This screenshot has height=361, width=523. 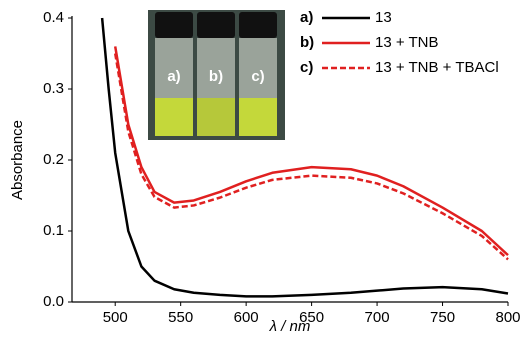 What do you see at coordinates (290, 326) in the screenshot?
I see `x-axis-label: λ / nm` at bounding box center [290, 326].